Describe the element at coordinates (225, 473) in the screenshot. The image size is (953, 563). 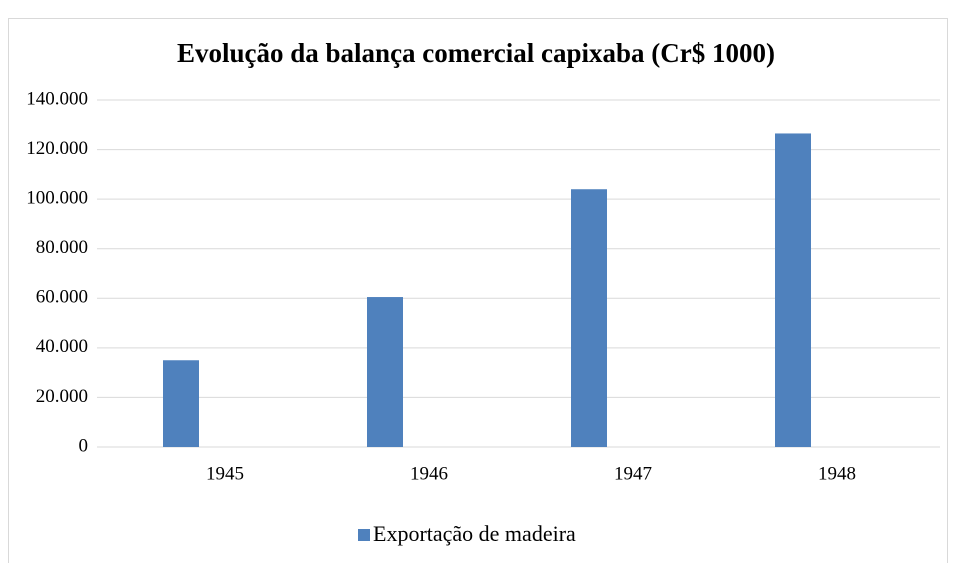
I see `x-tick-label: 1945` at that location.